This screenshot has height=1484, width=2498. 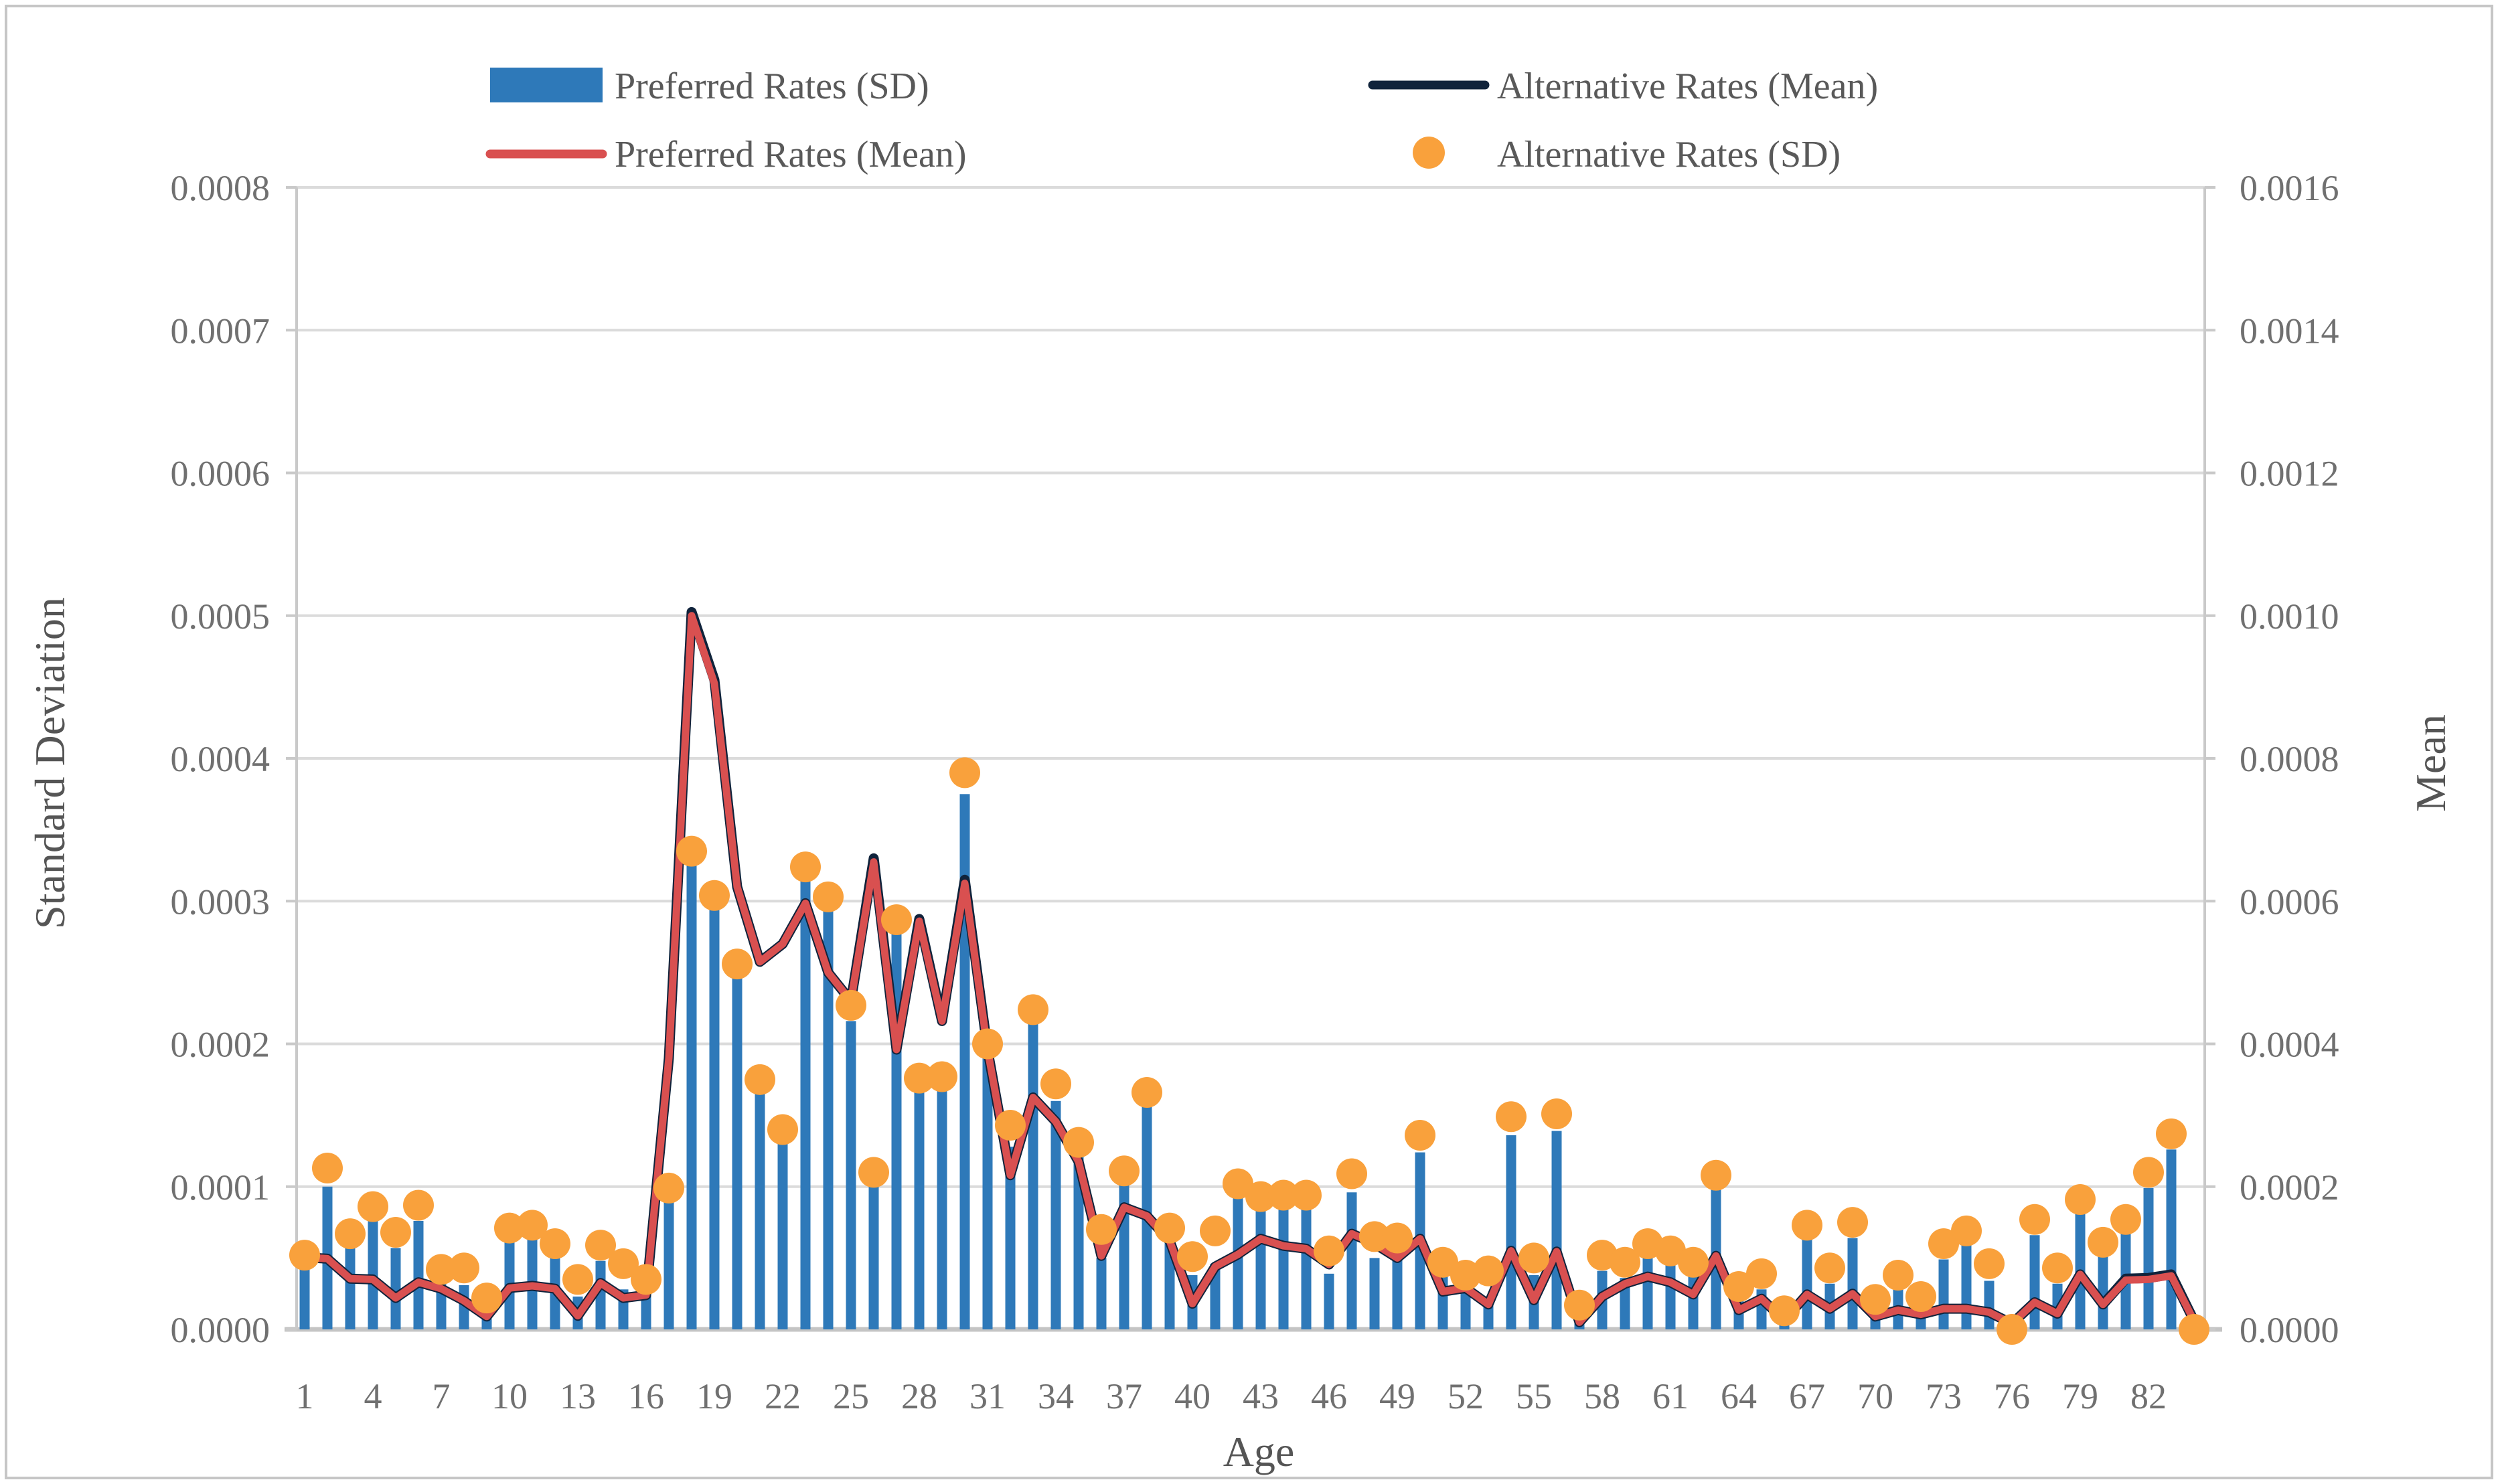 I want to click on x-axis-tick-label: 55, so click(x=1534, y=1396).